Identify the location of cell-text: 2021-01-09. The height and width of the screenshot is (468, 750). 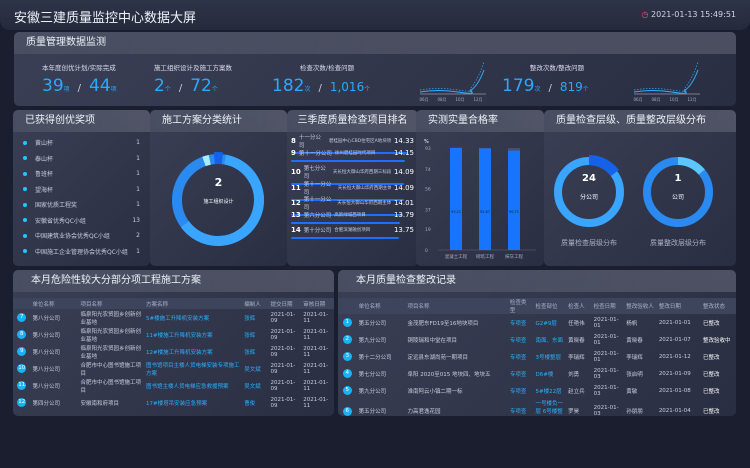
(283, 334).